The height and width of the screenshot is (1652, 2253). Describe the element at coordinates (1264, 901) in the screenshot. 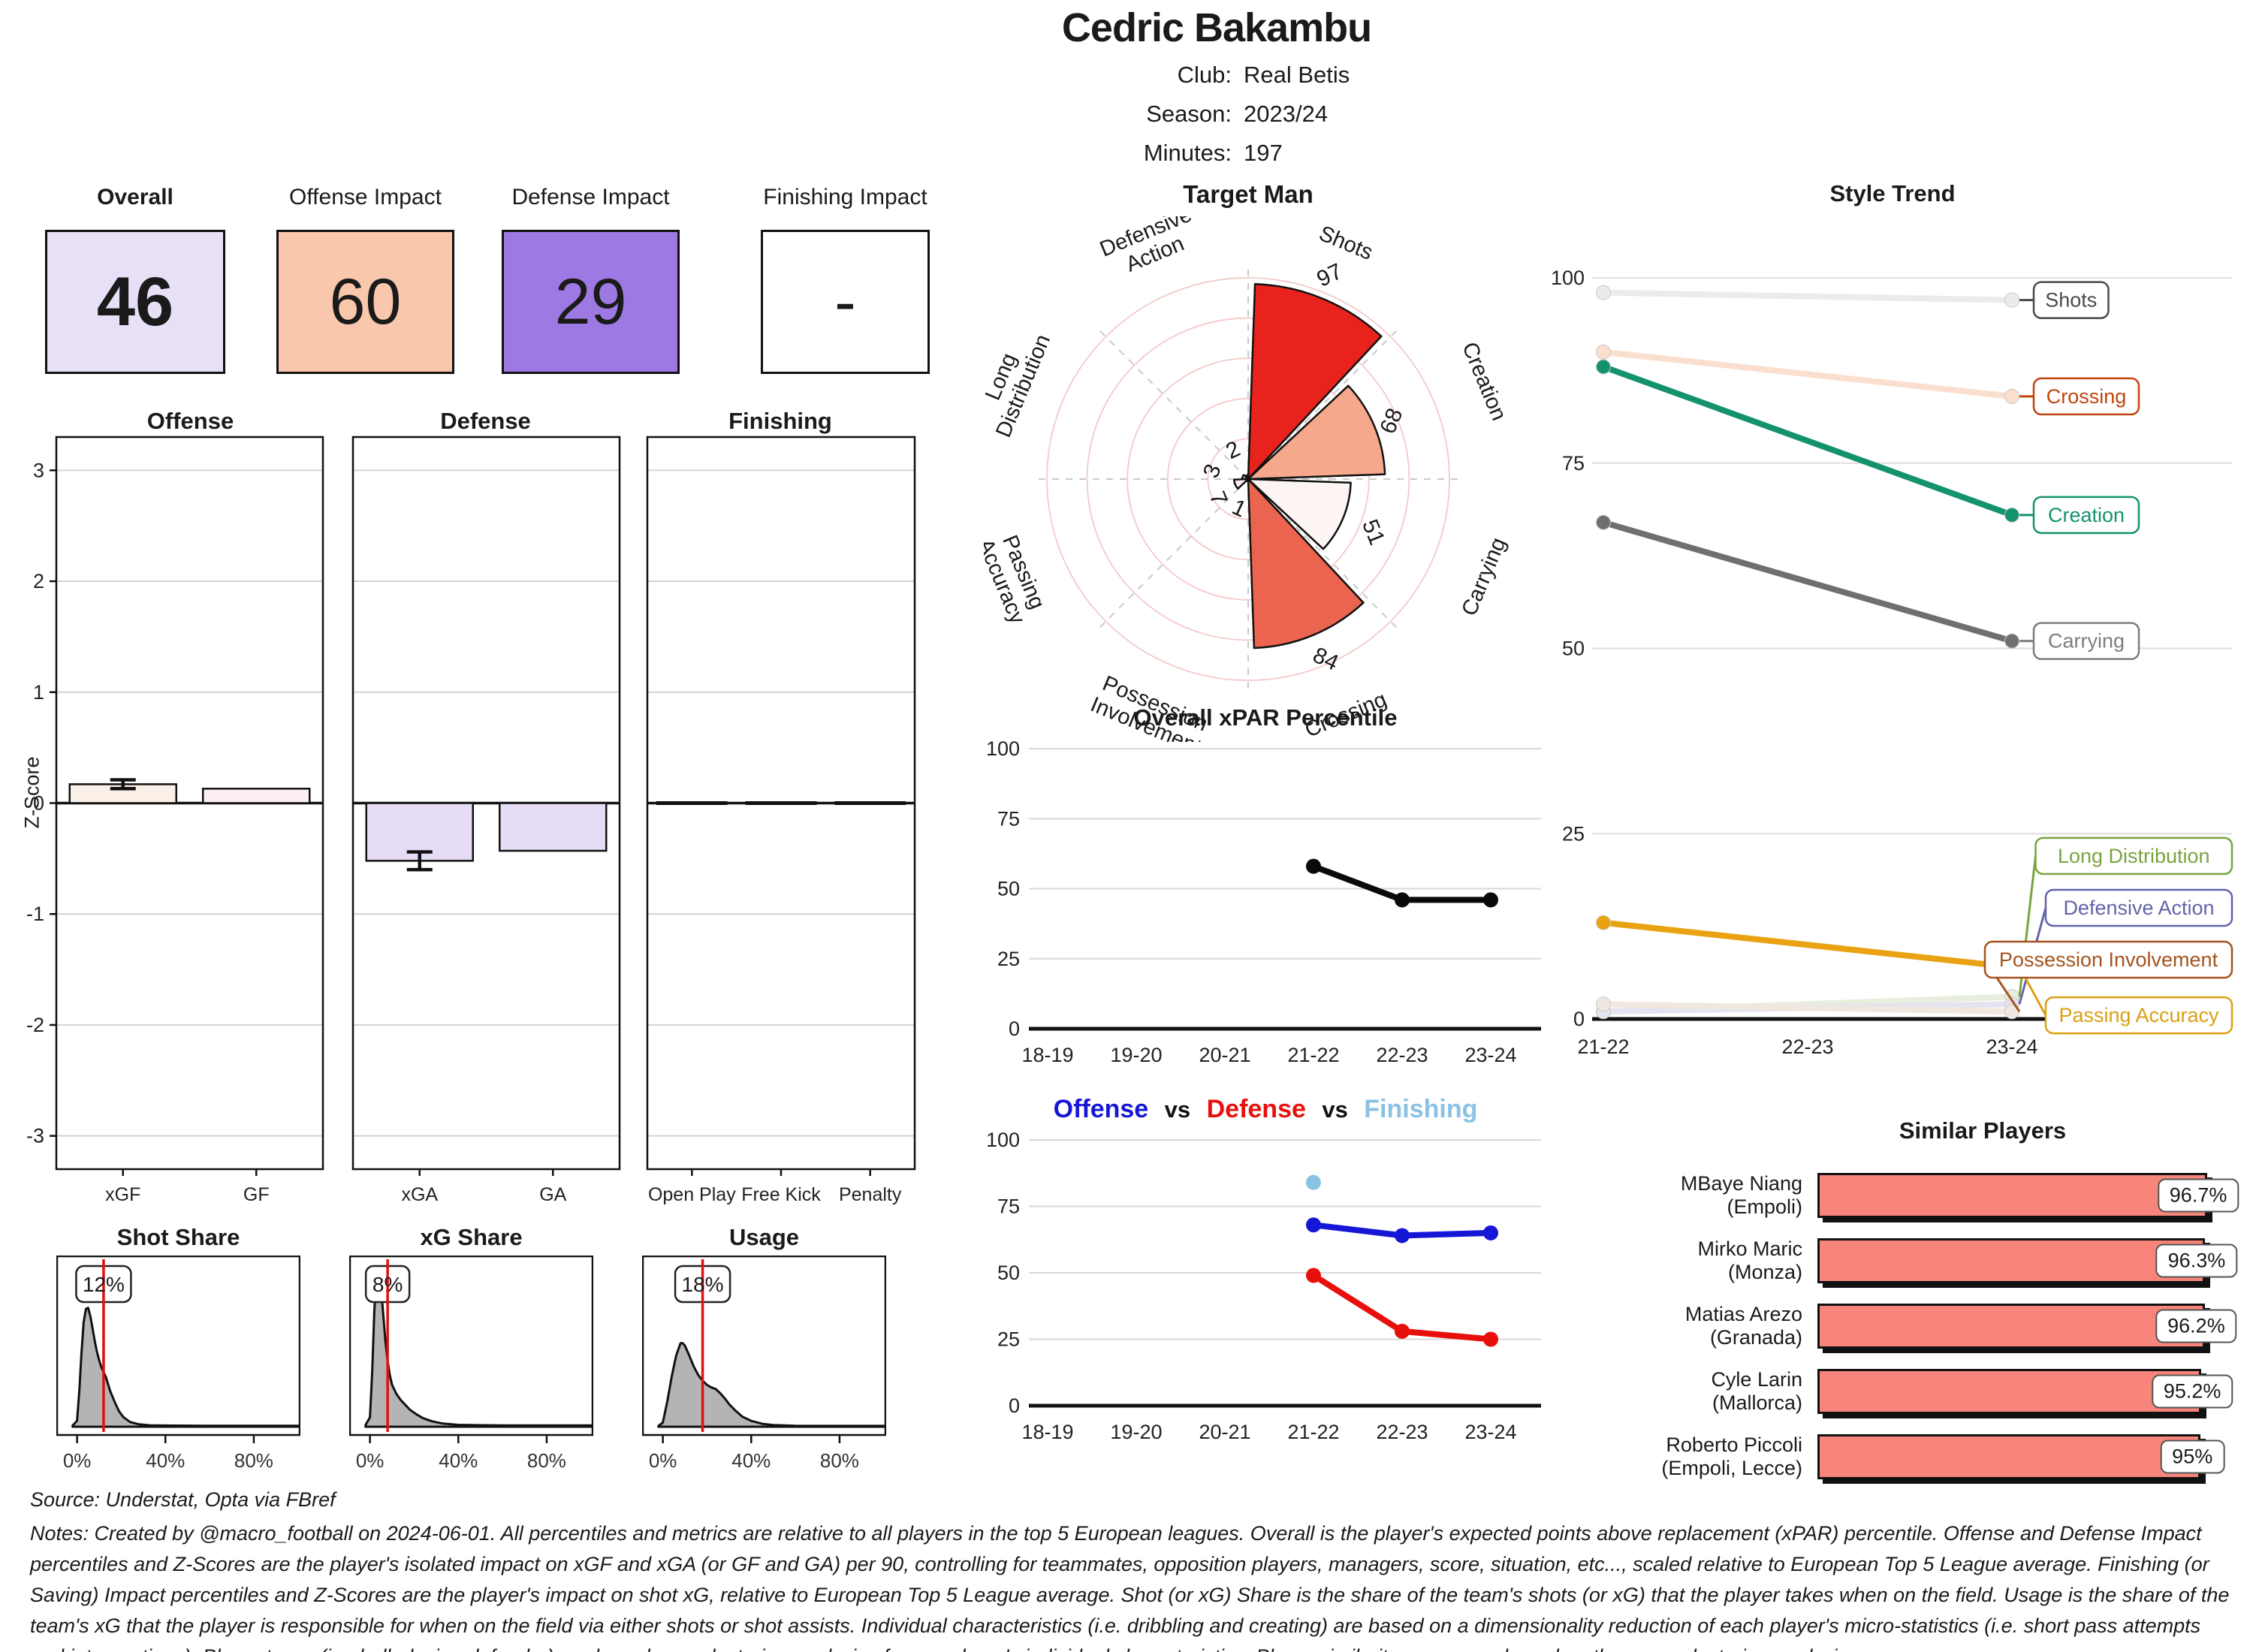

I see `xpar-percentile-chart: 0 25 50 75 100 18-19 19-20 20-21 21-22 22-23 23-24` at that location.